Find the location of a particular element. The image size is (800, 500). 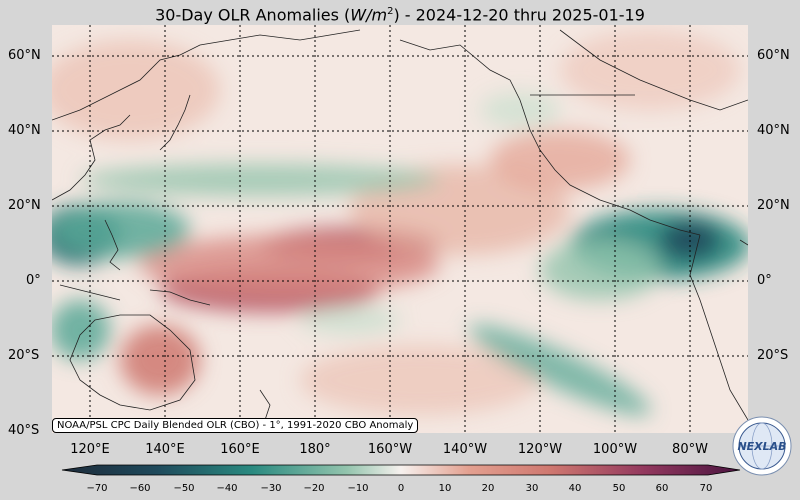

colorbar-tick: 30 is located at coordinates (532, 488).